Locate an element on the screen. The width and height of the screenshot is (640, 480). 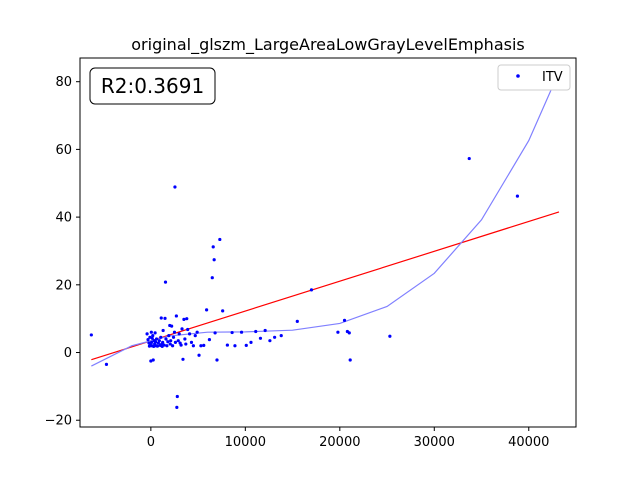
x-tick-label: 0 is located at coordinates (151, 442).